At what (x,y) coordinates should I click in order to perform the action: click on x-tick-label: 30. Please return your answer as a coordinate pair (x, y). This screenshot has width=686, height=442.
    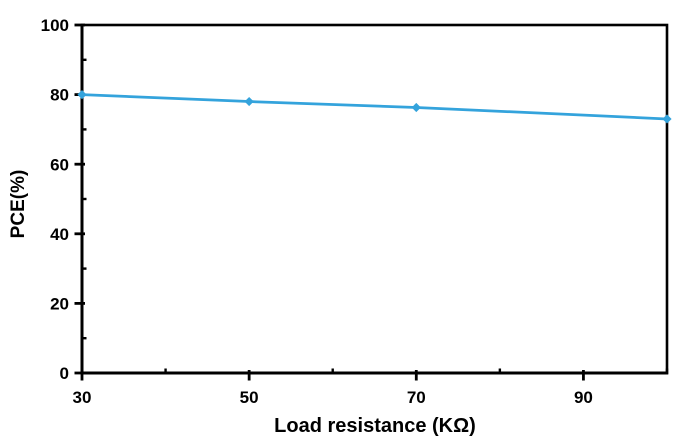
    Looking at the image, I should click on (82, 397).